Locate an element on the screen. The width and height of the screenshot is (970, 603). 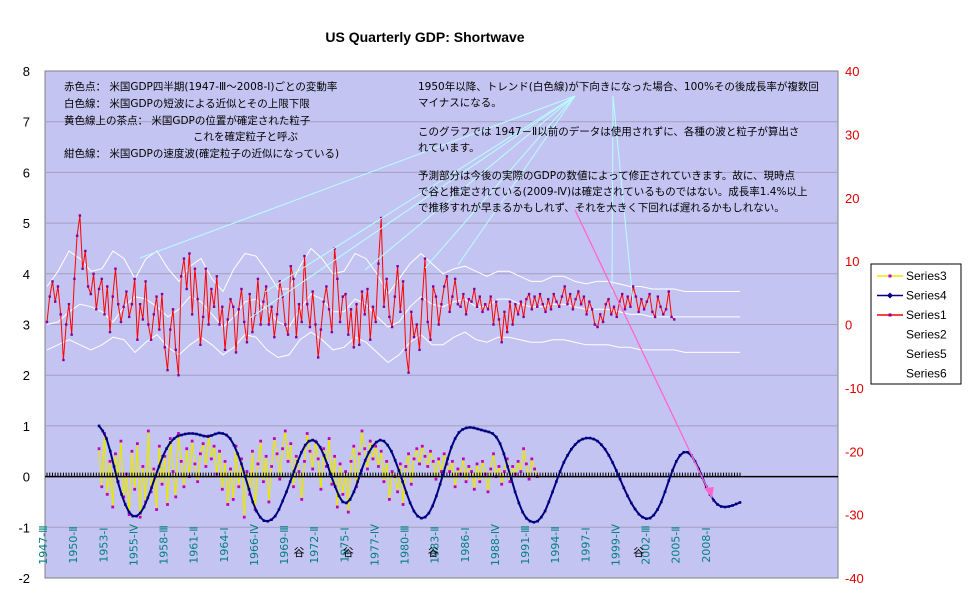
x-tick-label: 1955-Ⅳ is located at coordinates (133, 544).